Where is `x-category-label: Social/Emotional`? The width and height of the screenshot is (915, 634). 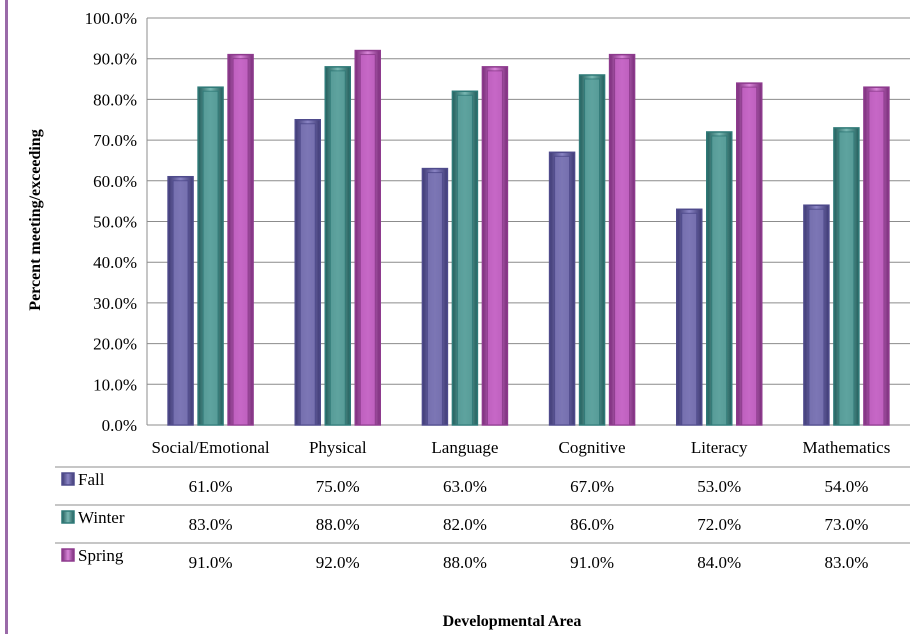
x-category-label: Social/Emotional is located at coordinates (211, 447).